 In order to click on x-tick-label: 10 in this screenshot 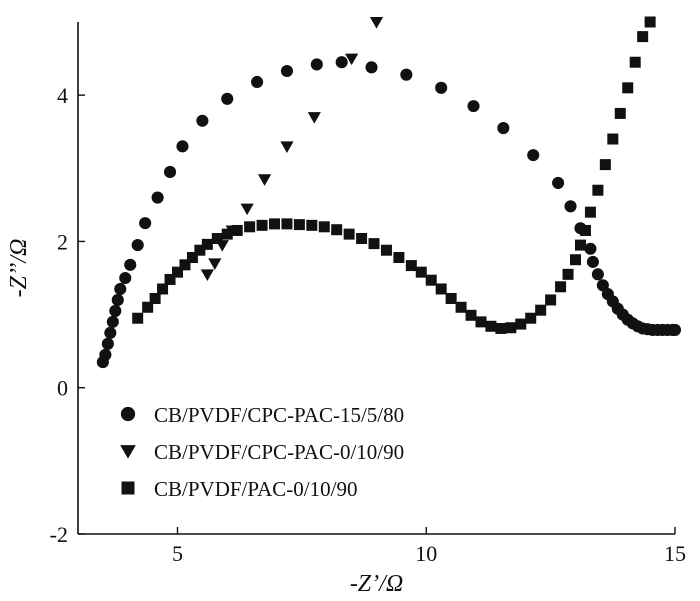, I will do `click(426, 553)`.